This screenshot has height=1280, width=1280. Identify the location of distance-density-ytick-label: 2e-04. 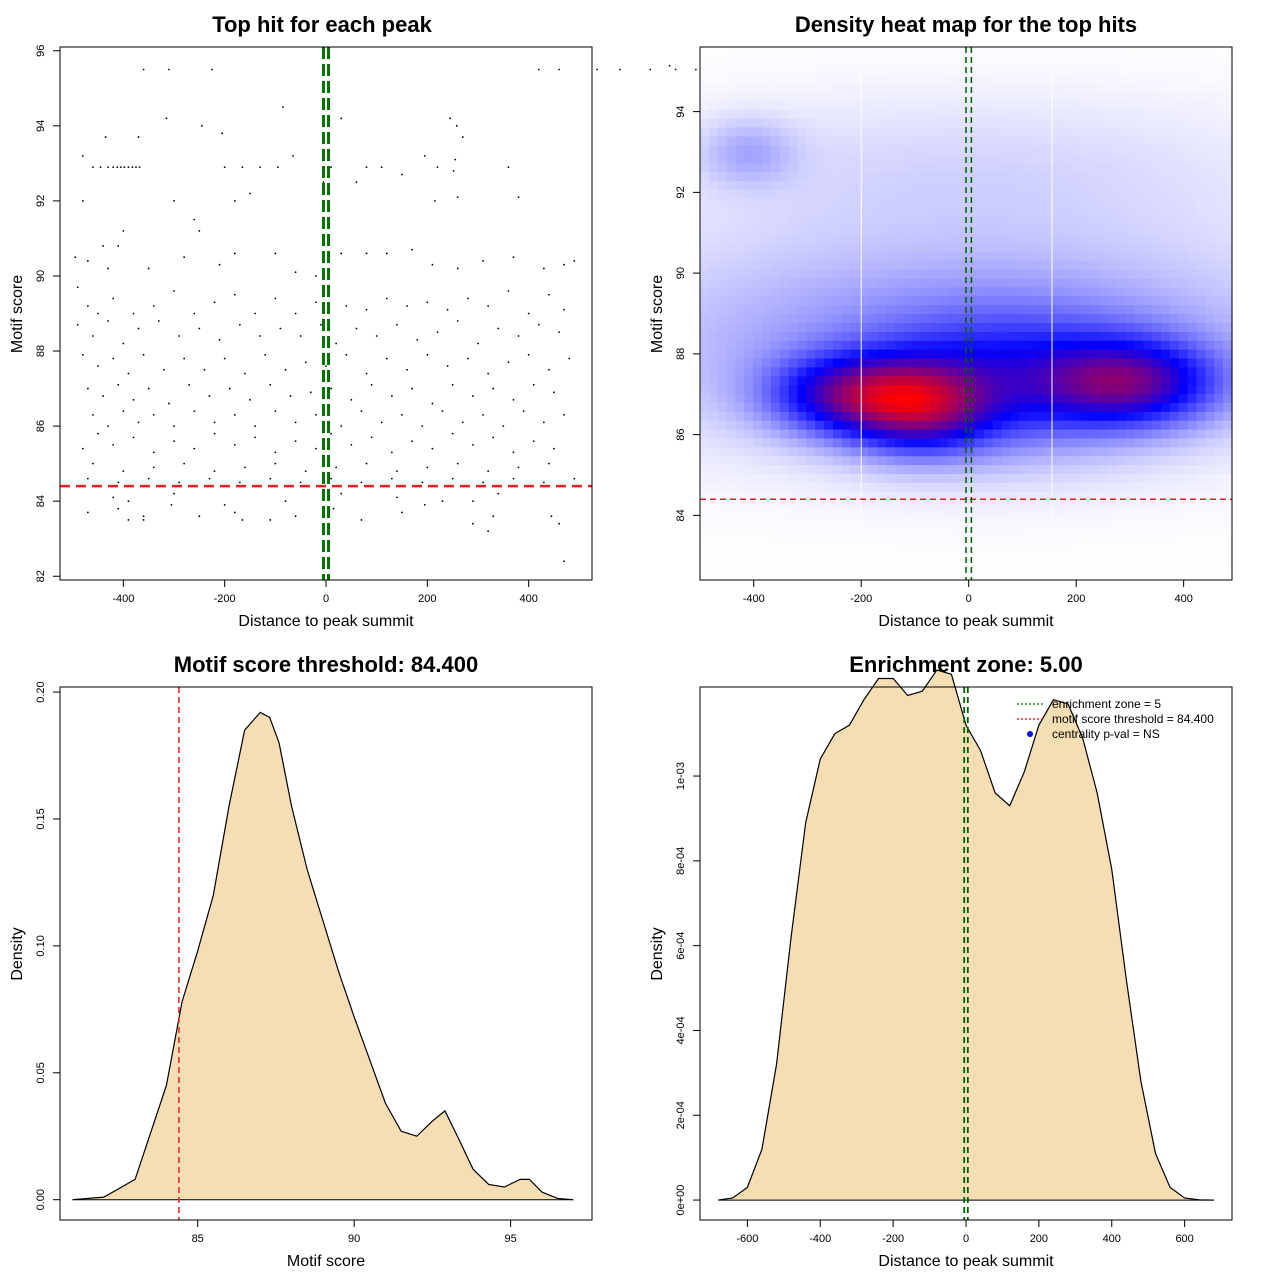
(681, 1115).